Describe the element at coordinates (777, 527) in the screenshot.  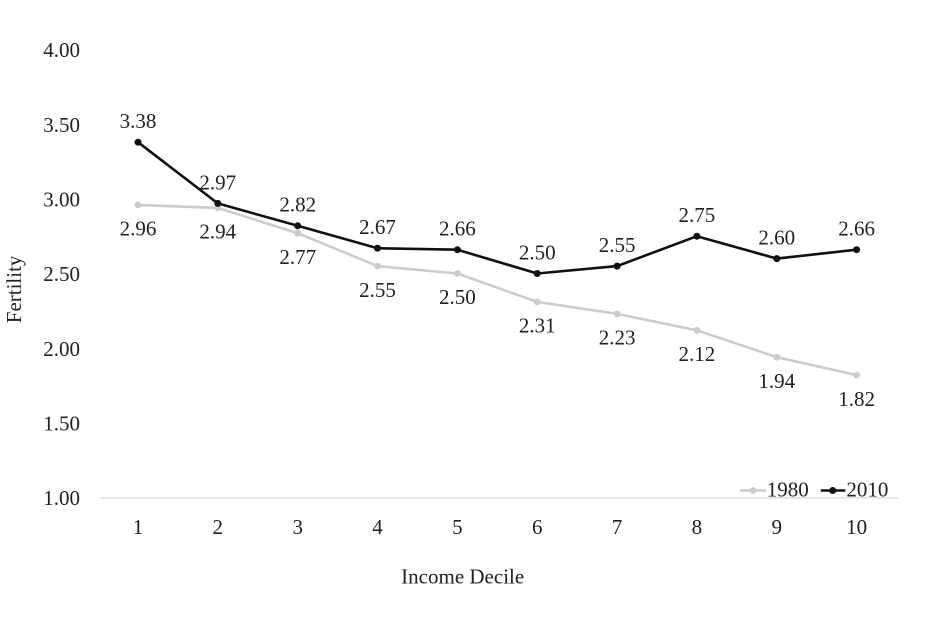
I see `svg-text: 9` at that location.